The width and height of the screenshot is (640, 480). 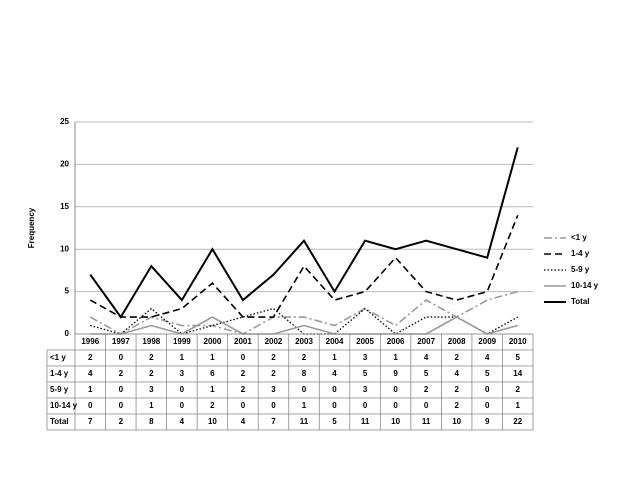 I want to click on x-tick-label: 1996, so click(x=90, y=341).